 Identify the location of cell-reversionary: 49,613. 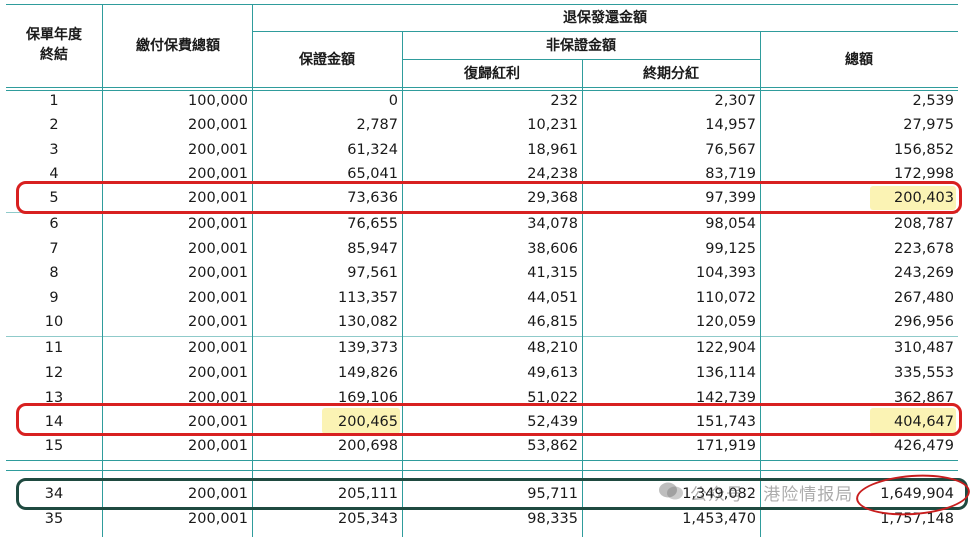
(552, 373).